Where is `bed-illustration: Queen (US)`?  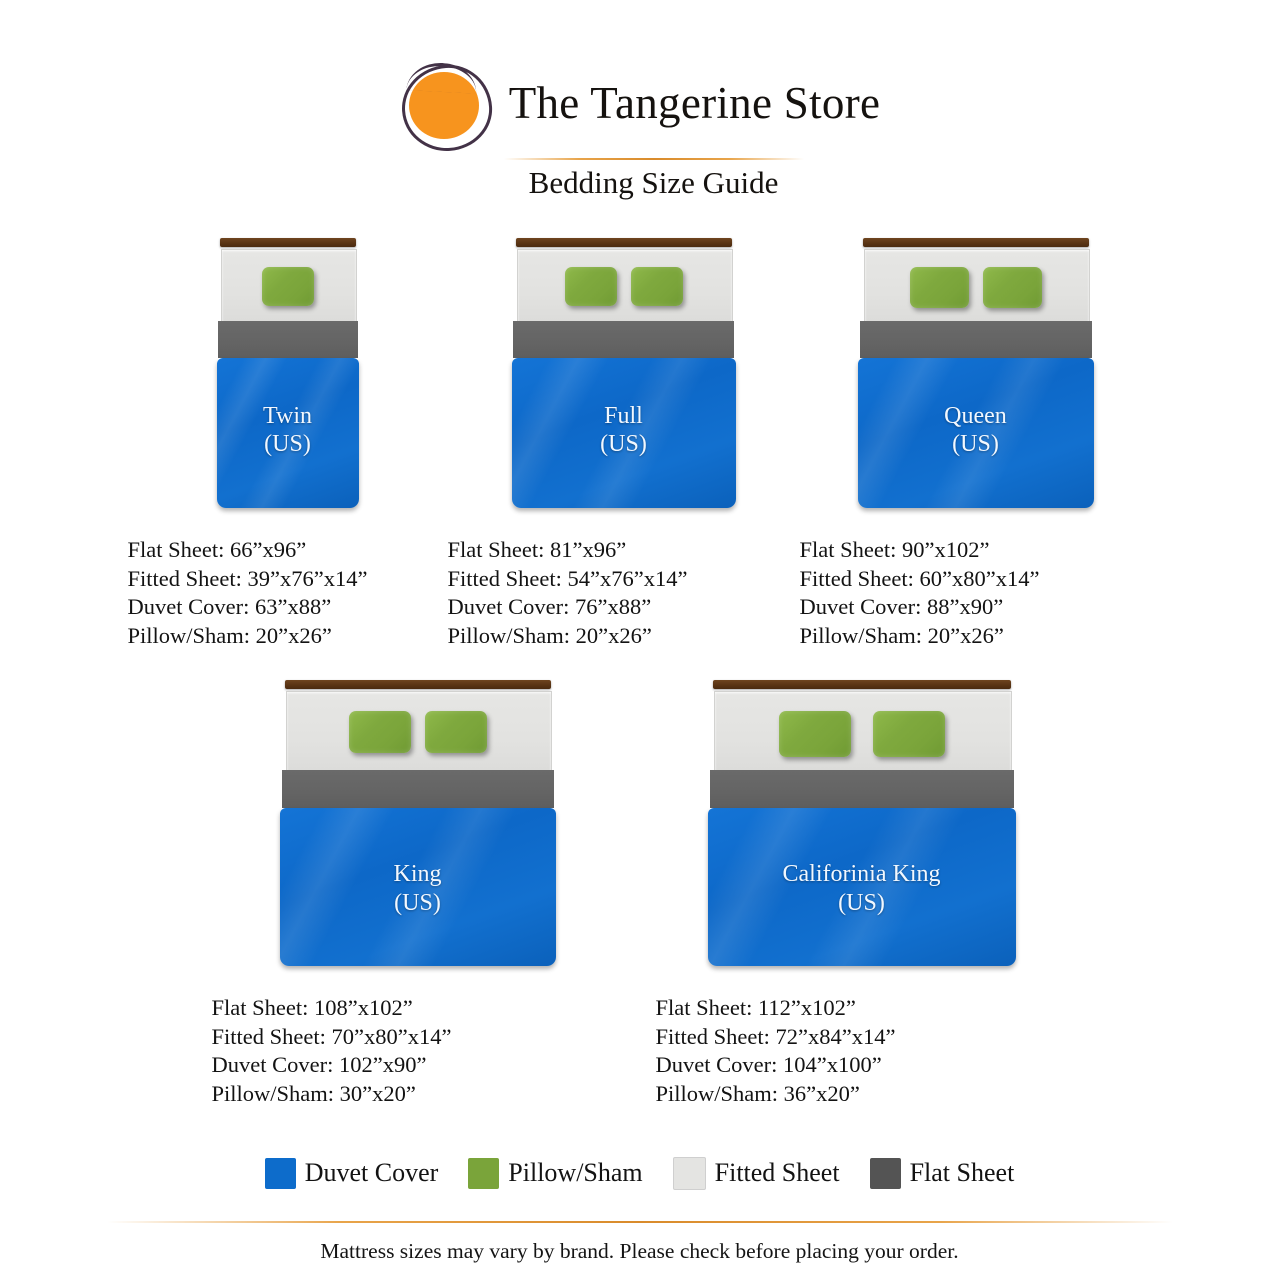
bed-illustration: Queen (US) is located at coordinates (975, 373).